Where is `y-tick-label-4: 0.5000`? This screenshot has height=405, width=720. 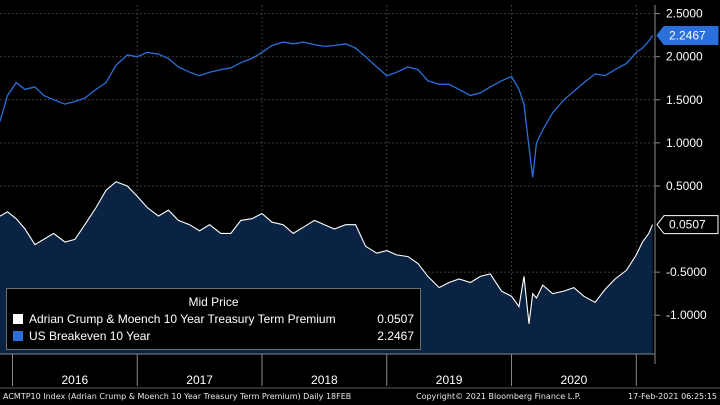 y-tick-label-4: 0.5000 is located at coordinates (684, 186).